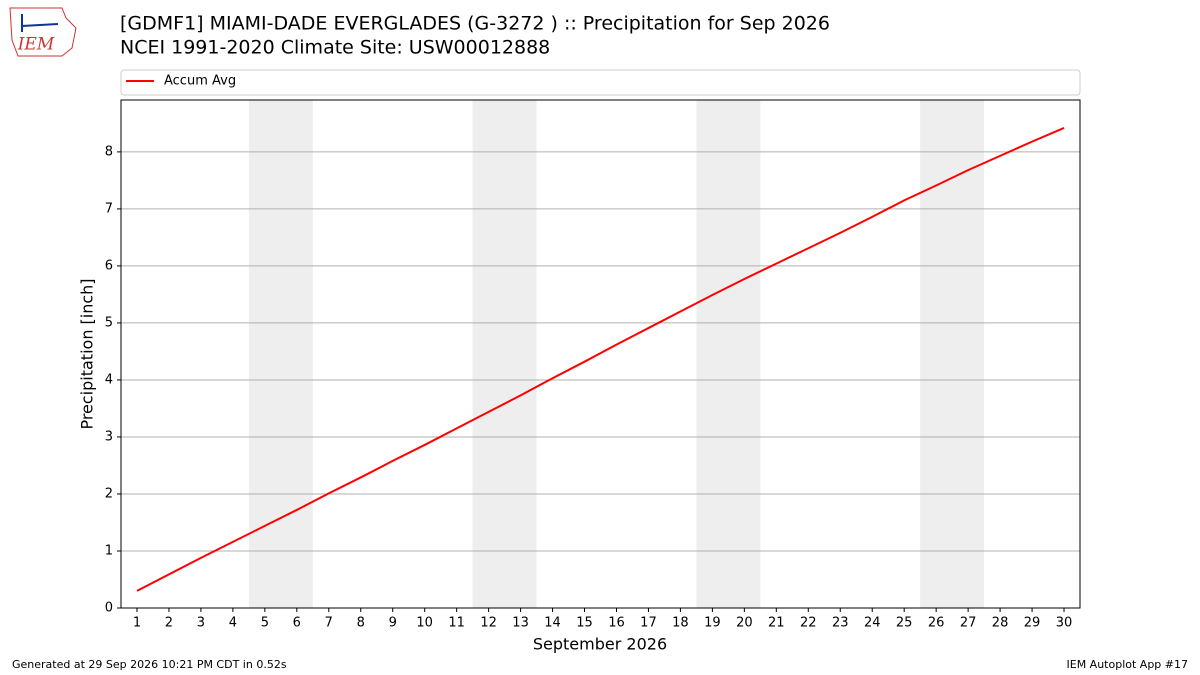 The width and height of the screenshot is (1200, 675). Describe the element at coordinates (109, 322) in the screenshot. I see `y-tick-label: 5` at that location.